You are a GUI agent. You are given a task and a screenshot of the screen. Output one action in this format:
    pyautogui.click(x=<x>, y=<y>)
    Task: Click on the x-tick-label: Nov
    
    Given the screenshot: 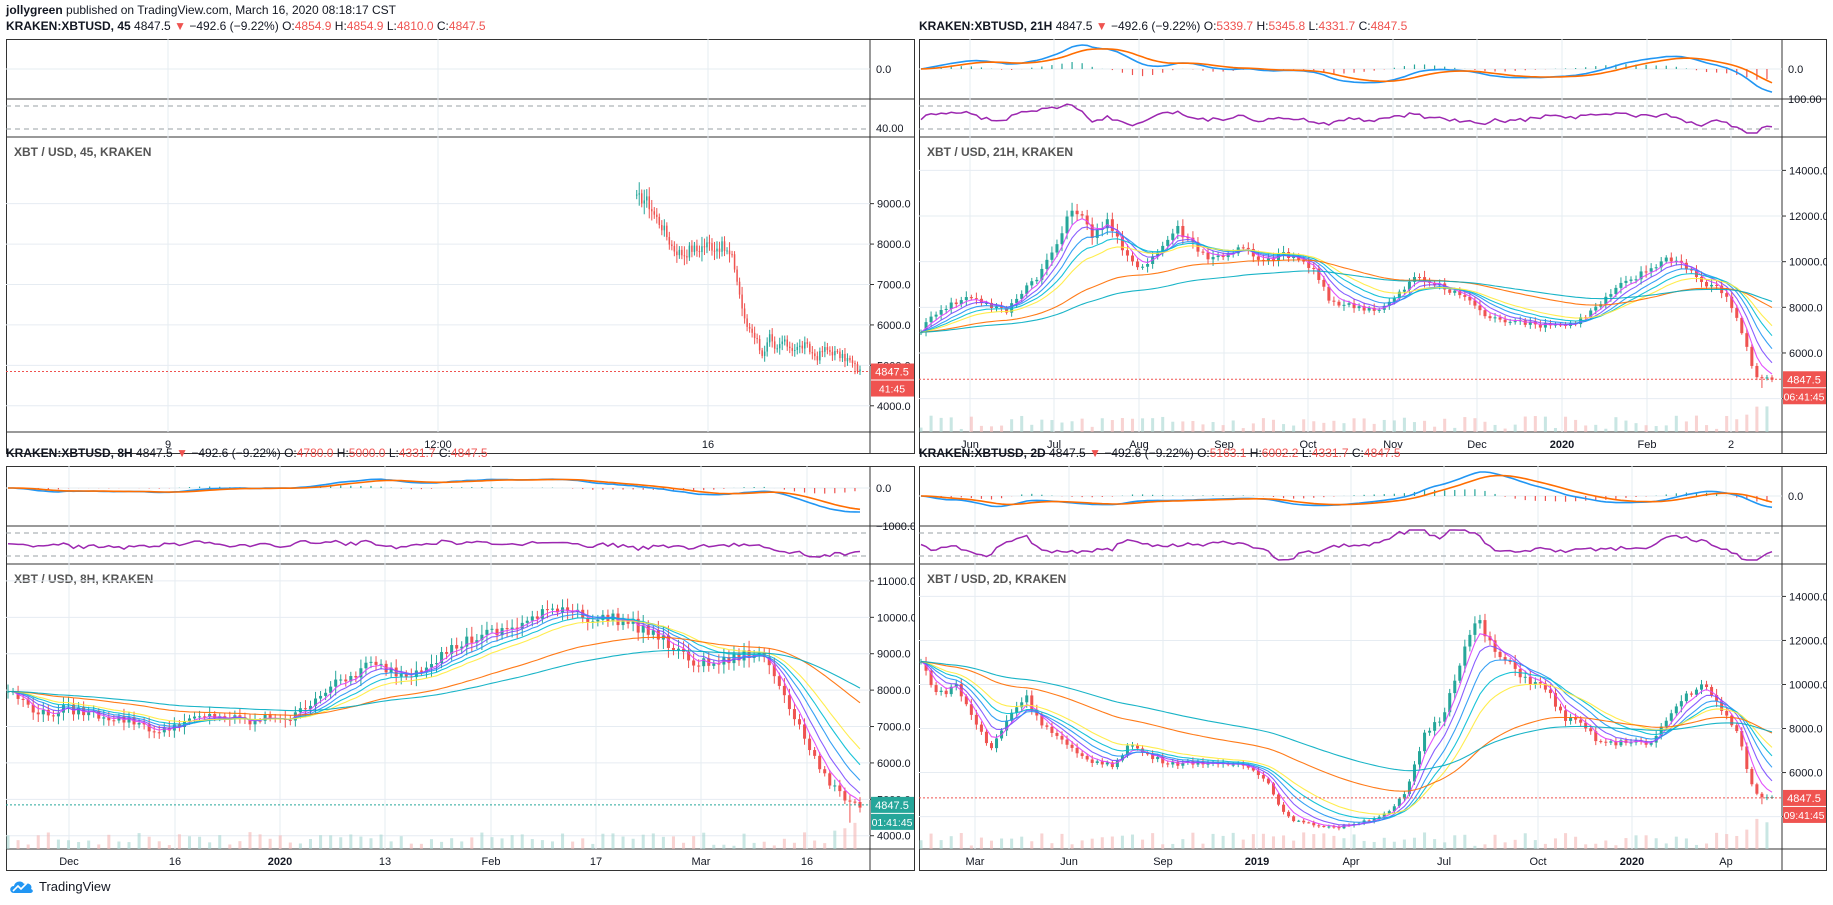 What is the action you would take?
    pyautogui.click(x=1393, y=445)
    